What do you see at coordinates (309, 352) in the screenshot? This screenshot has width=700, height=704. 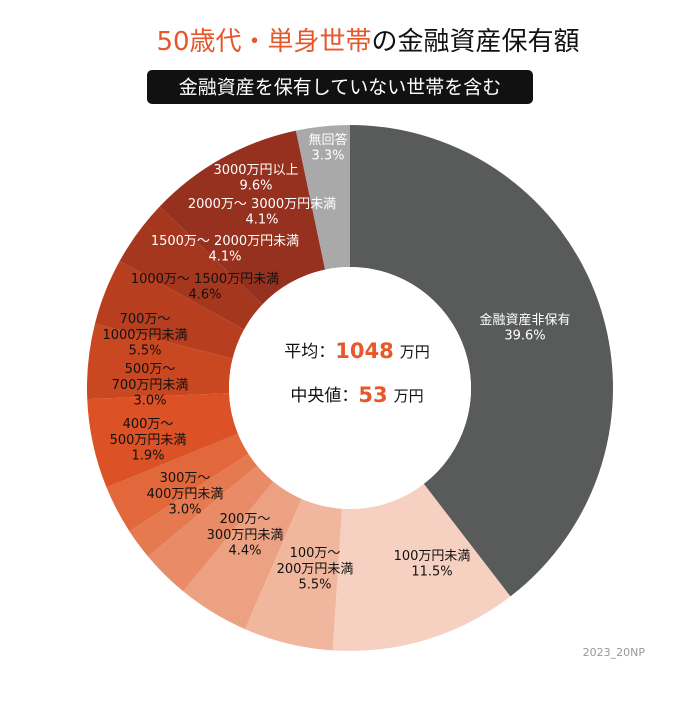 I see `center-label: 平均：` at bounding box center [309, 352].